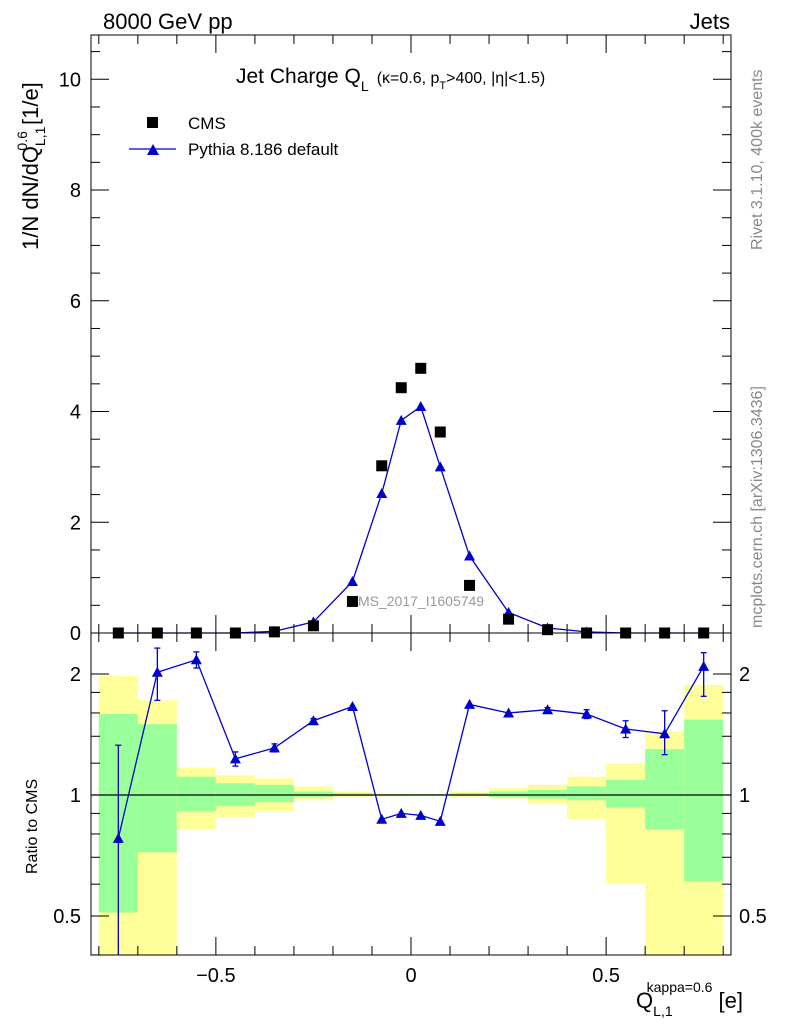  Describe the element at coordinates (70, 80) in the screenshot. I see `main-y-tick-label: 10` at that location.